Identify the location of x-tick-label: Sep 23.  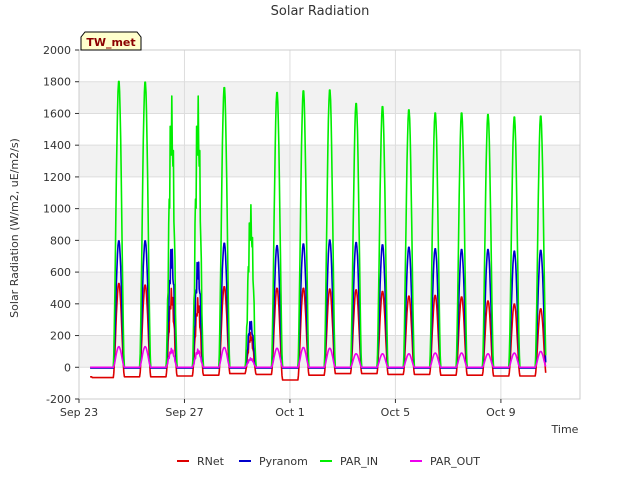
(79, 412).